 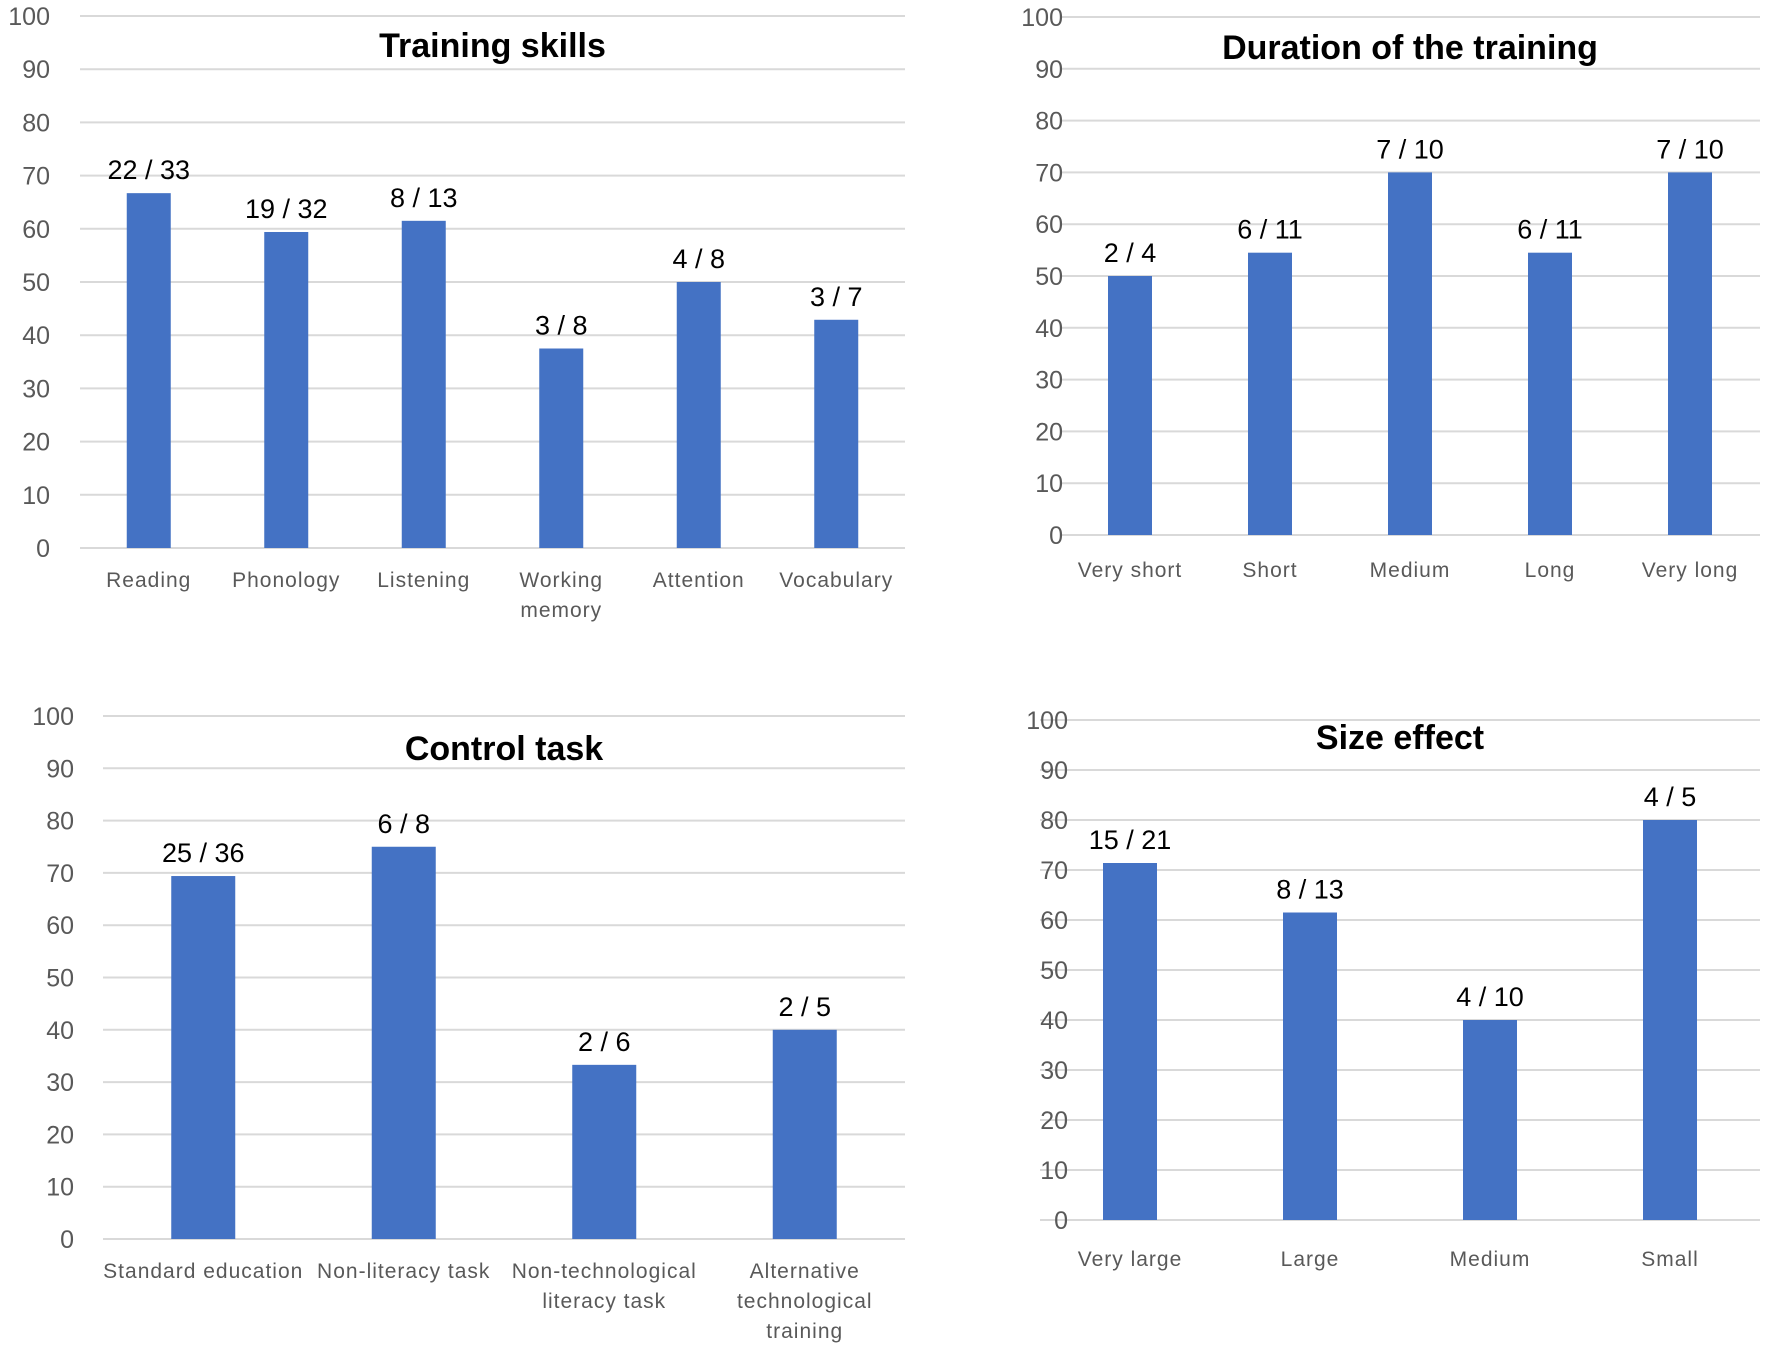 What do you see at coordinates (1410, 48) in the screenshot?
I see `chart-title: Duration of the training` at bounding box center [1410, 48].